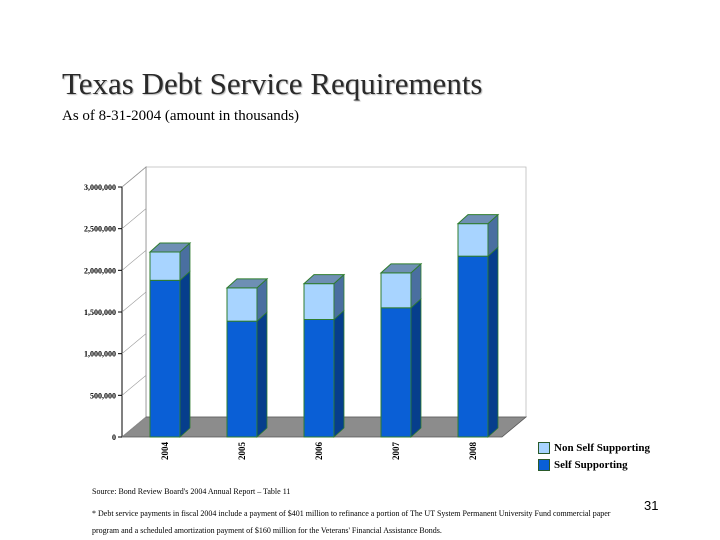 This screenshot has height=540, width=720. Describe the element at coordinates (272, 83) in the screenshot. I see `slide-title: Texas Debt Service Requirements` at that location.